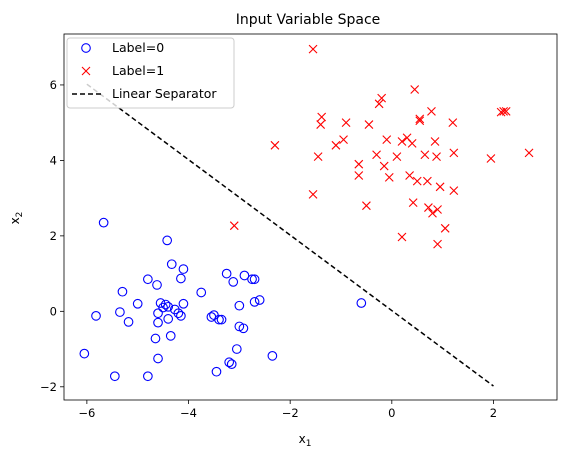 This screenshot has width=566, height=455. I want to click on legend-label-label0: Label=0, so click(138, 47).